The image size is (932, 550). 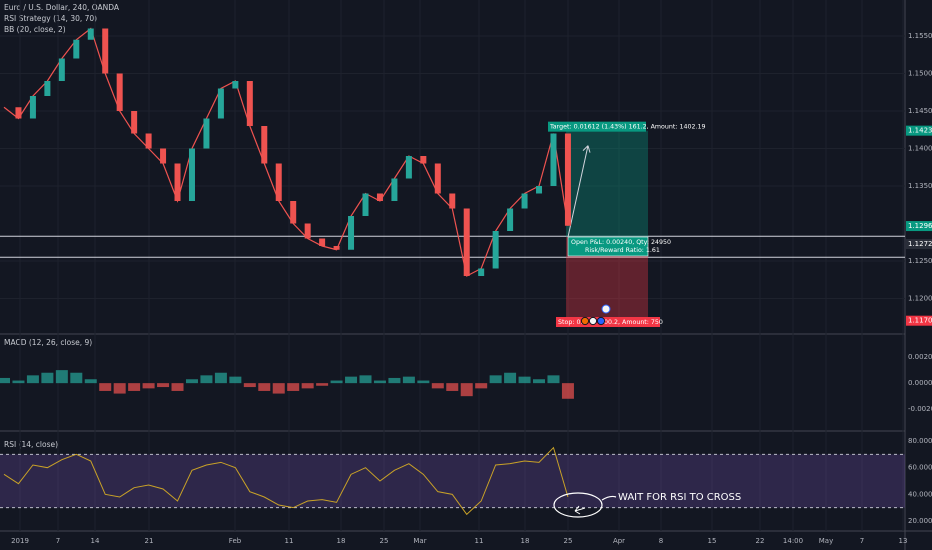 What do you see at coordinates (920, 74) in the screenshot?
I see `price-tick-label: 1.15000` at bounding box center [920, 74].